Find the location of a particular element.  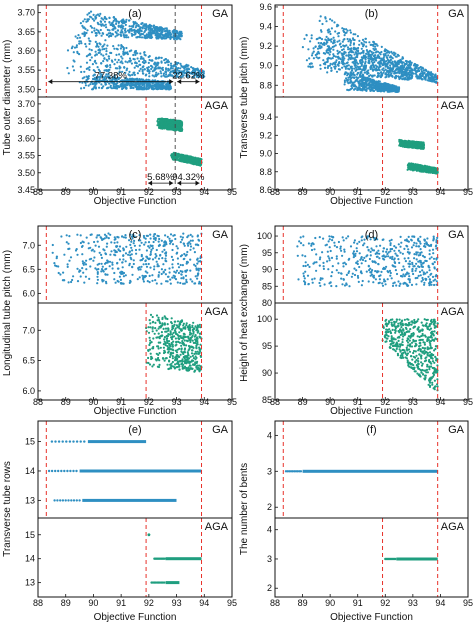

y-tick-label: 3.50 is located at coordinates (26, 89).